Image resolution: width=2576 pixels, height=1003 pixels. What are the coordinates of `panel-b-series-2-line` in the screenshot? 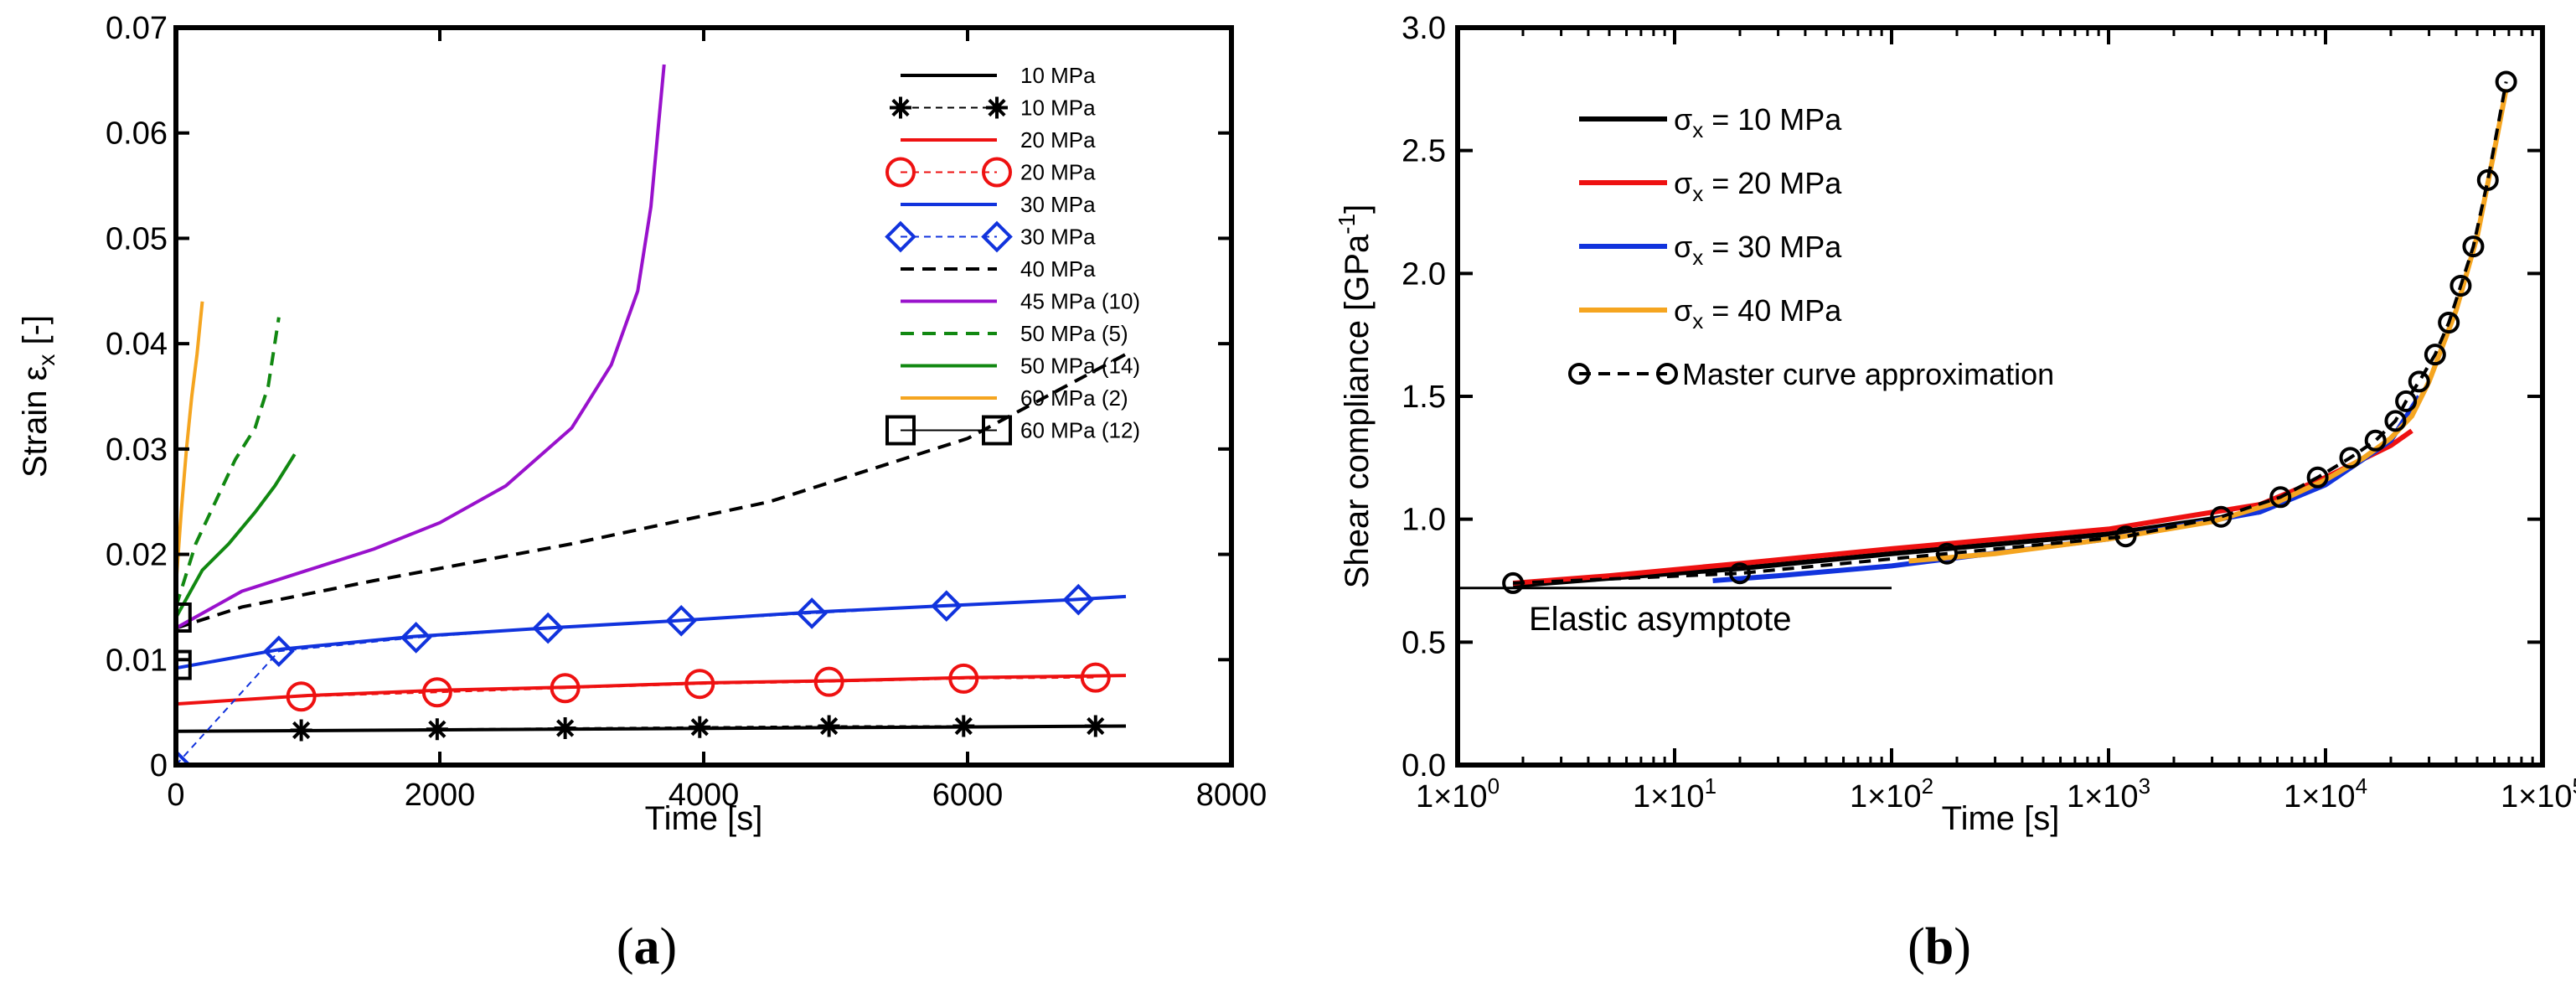 It's located at (2067, 489).